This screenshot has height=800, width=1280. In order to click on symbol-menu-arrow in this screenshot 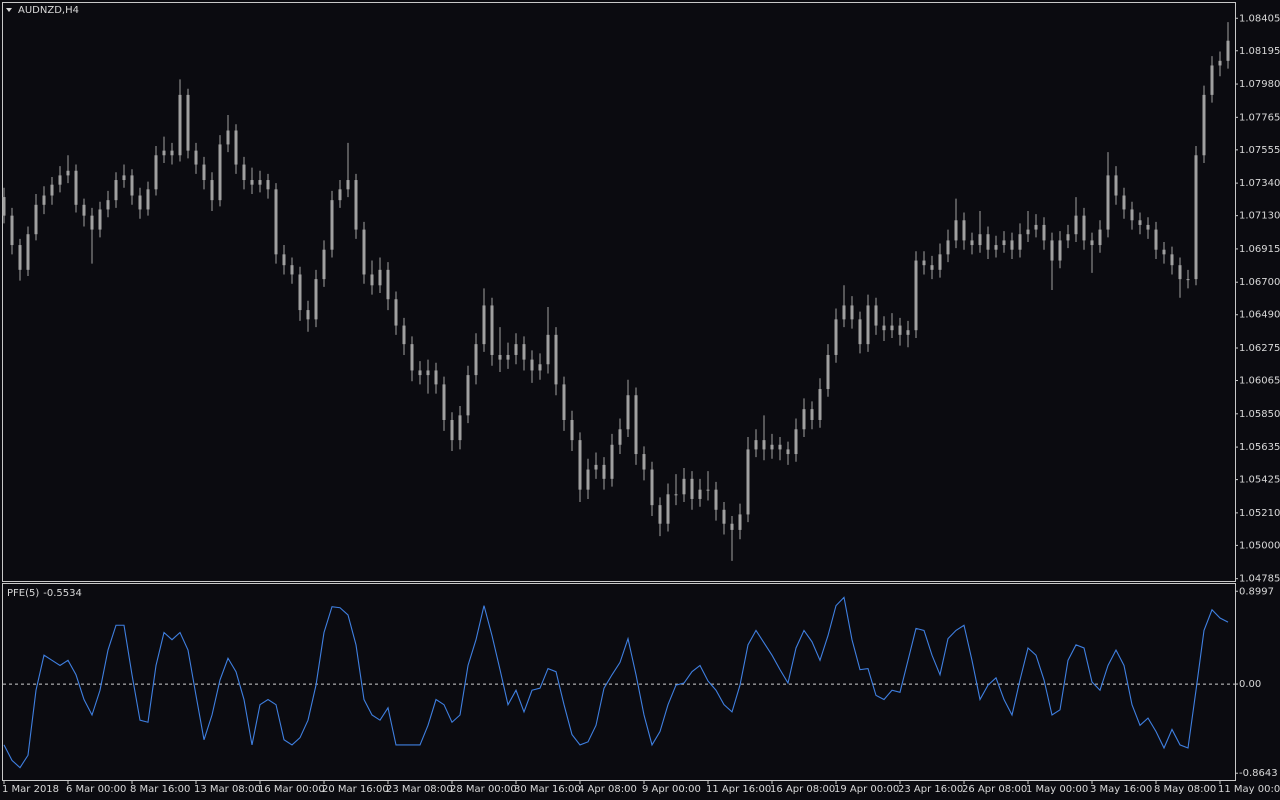, I will do `click(9, 10)`.